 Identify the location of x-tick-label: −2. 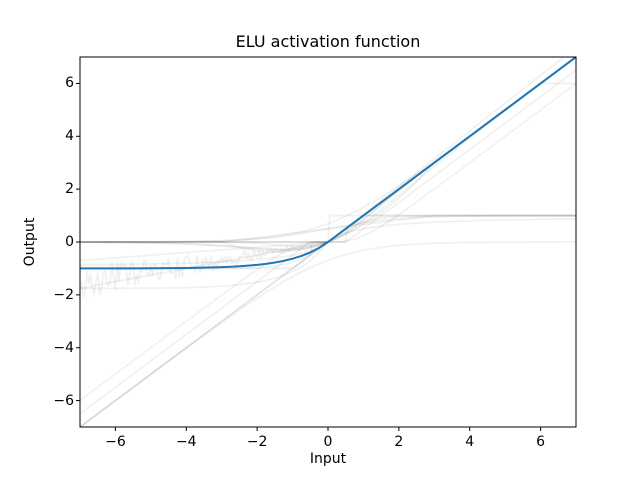
(257, 442).